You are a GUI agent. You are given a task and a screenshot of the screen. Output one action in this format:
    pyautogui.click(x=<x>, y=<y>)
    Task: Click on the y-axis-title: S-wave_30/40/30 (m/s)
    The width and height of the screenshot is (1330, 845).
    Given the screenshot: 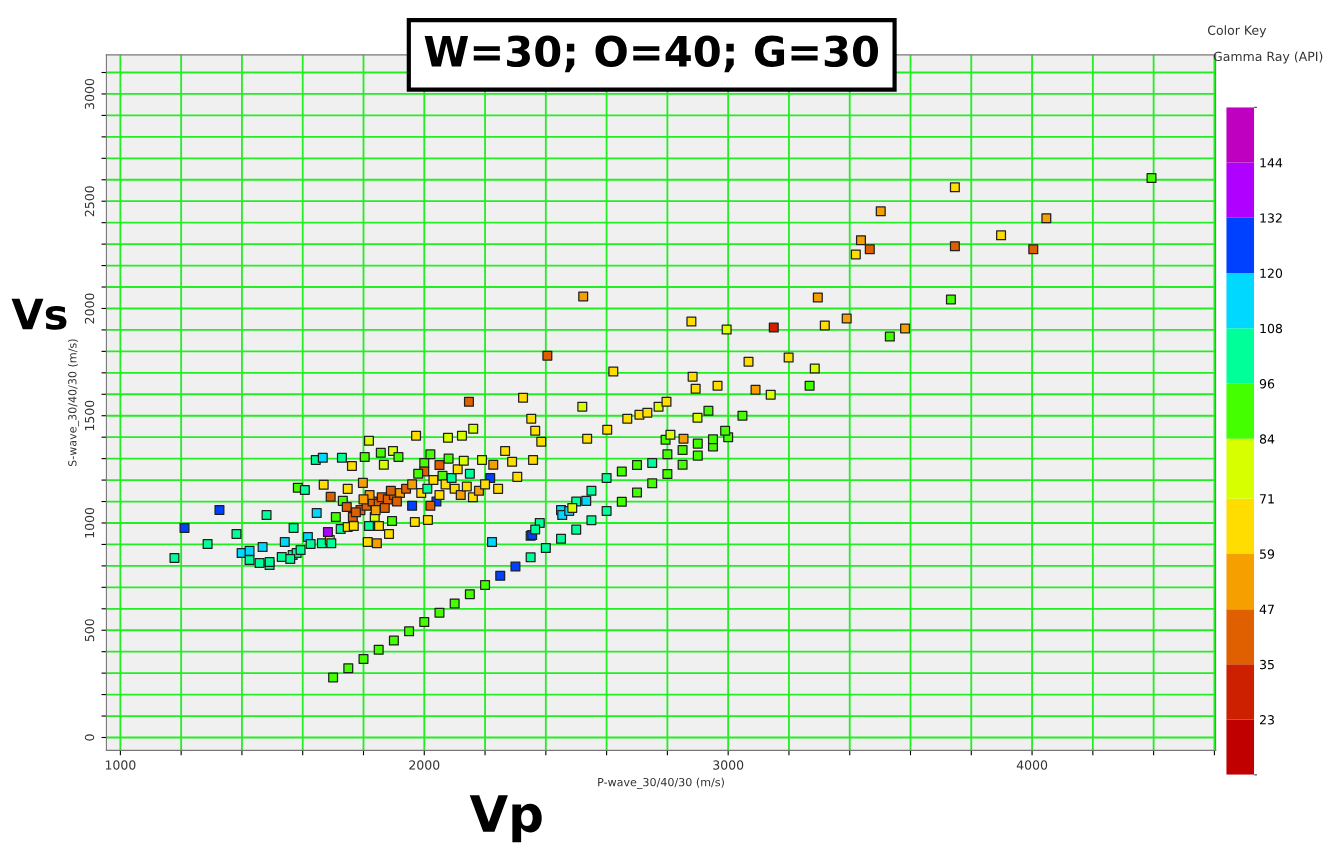 What is the action you would take?
    pyautogui.click(x=73, y=403)
    